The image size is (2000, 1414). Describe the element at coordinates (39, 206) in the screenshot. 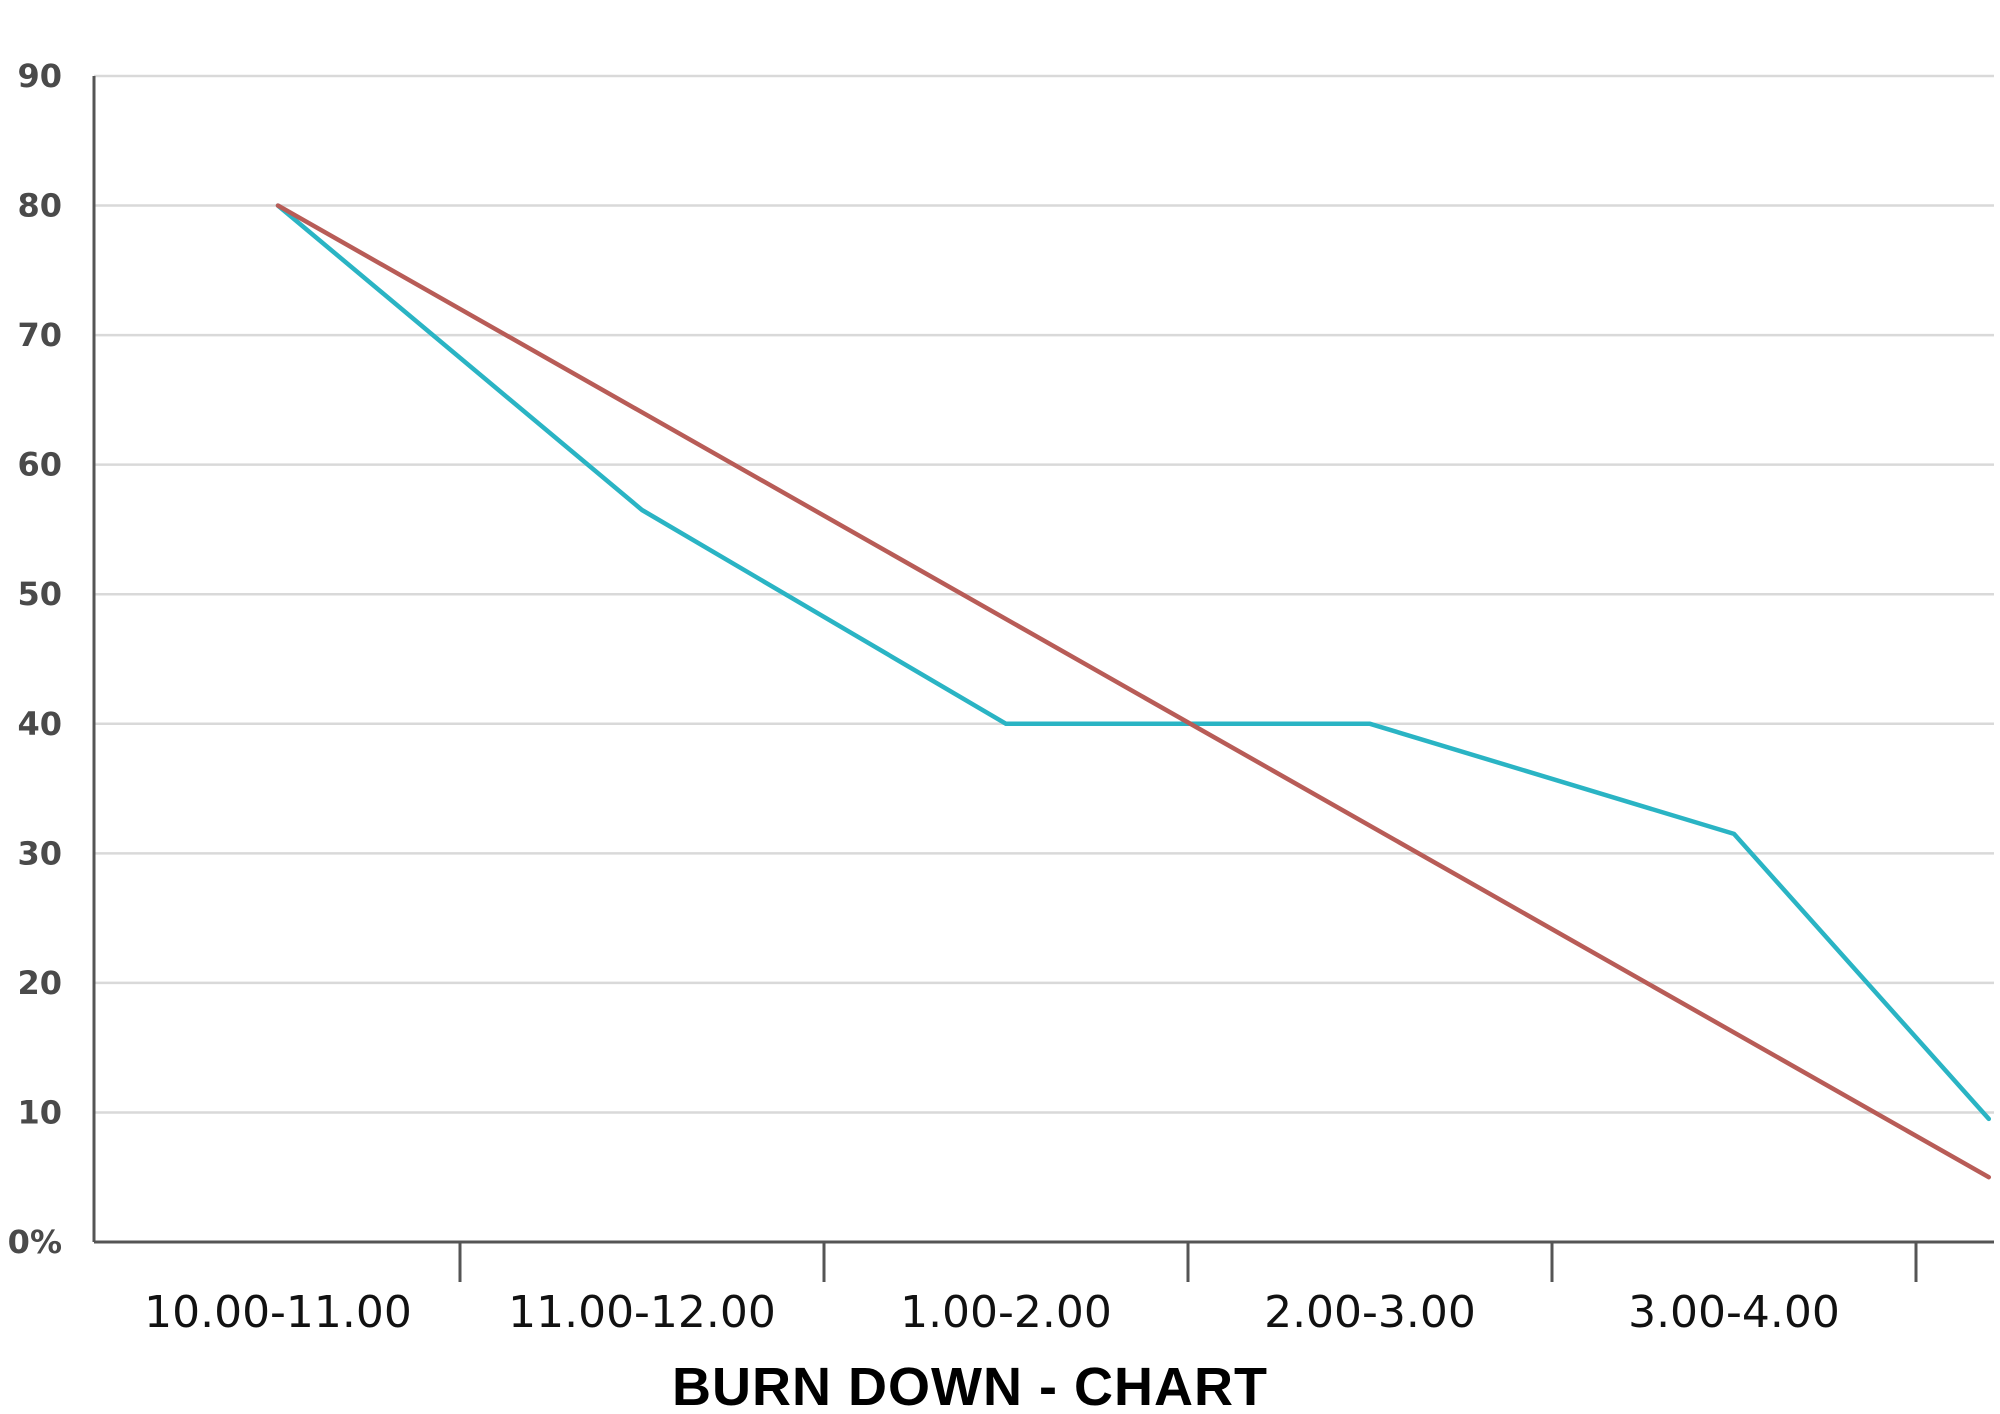

I see `y-tick-label: 80` at that location.